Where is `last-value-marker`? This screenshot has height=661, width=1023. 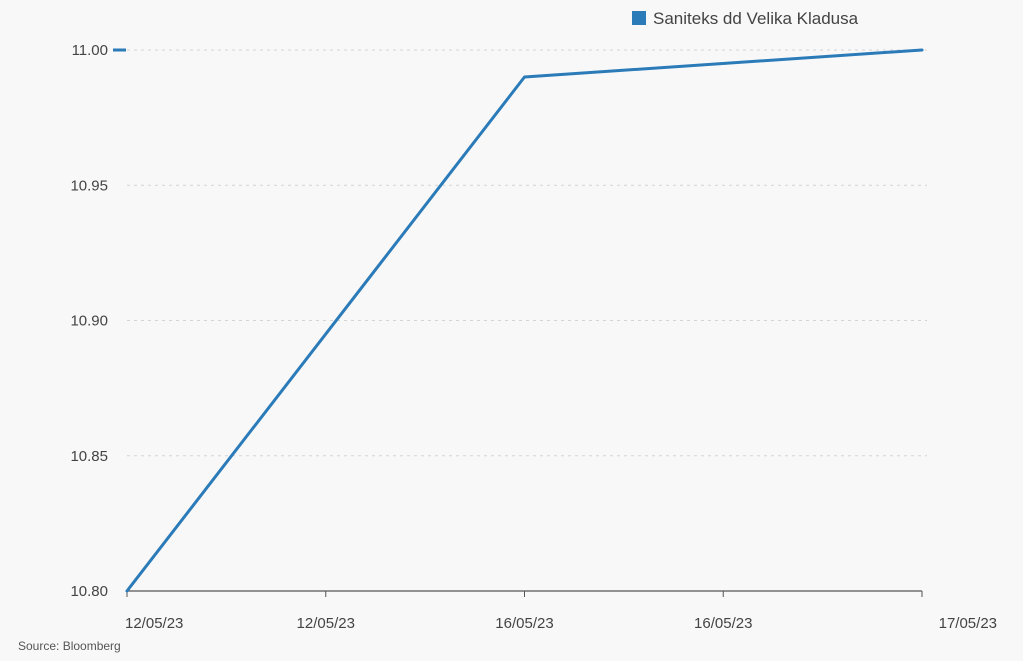
last-value-marker is located at coordinates (119, 50).